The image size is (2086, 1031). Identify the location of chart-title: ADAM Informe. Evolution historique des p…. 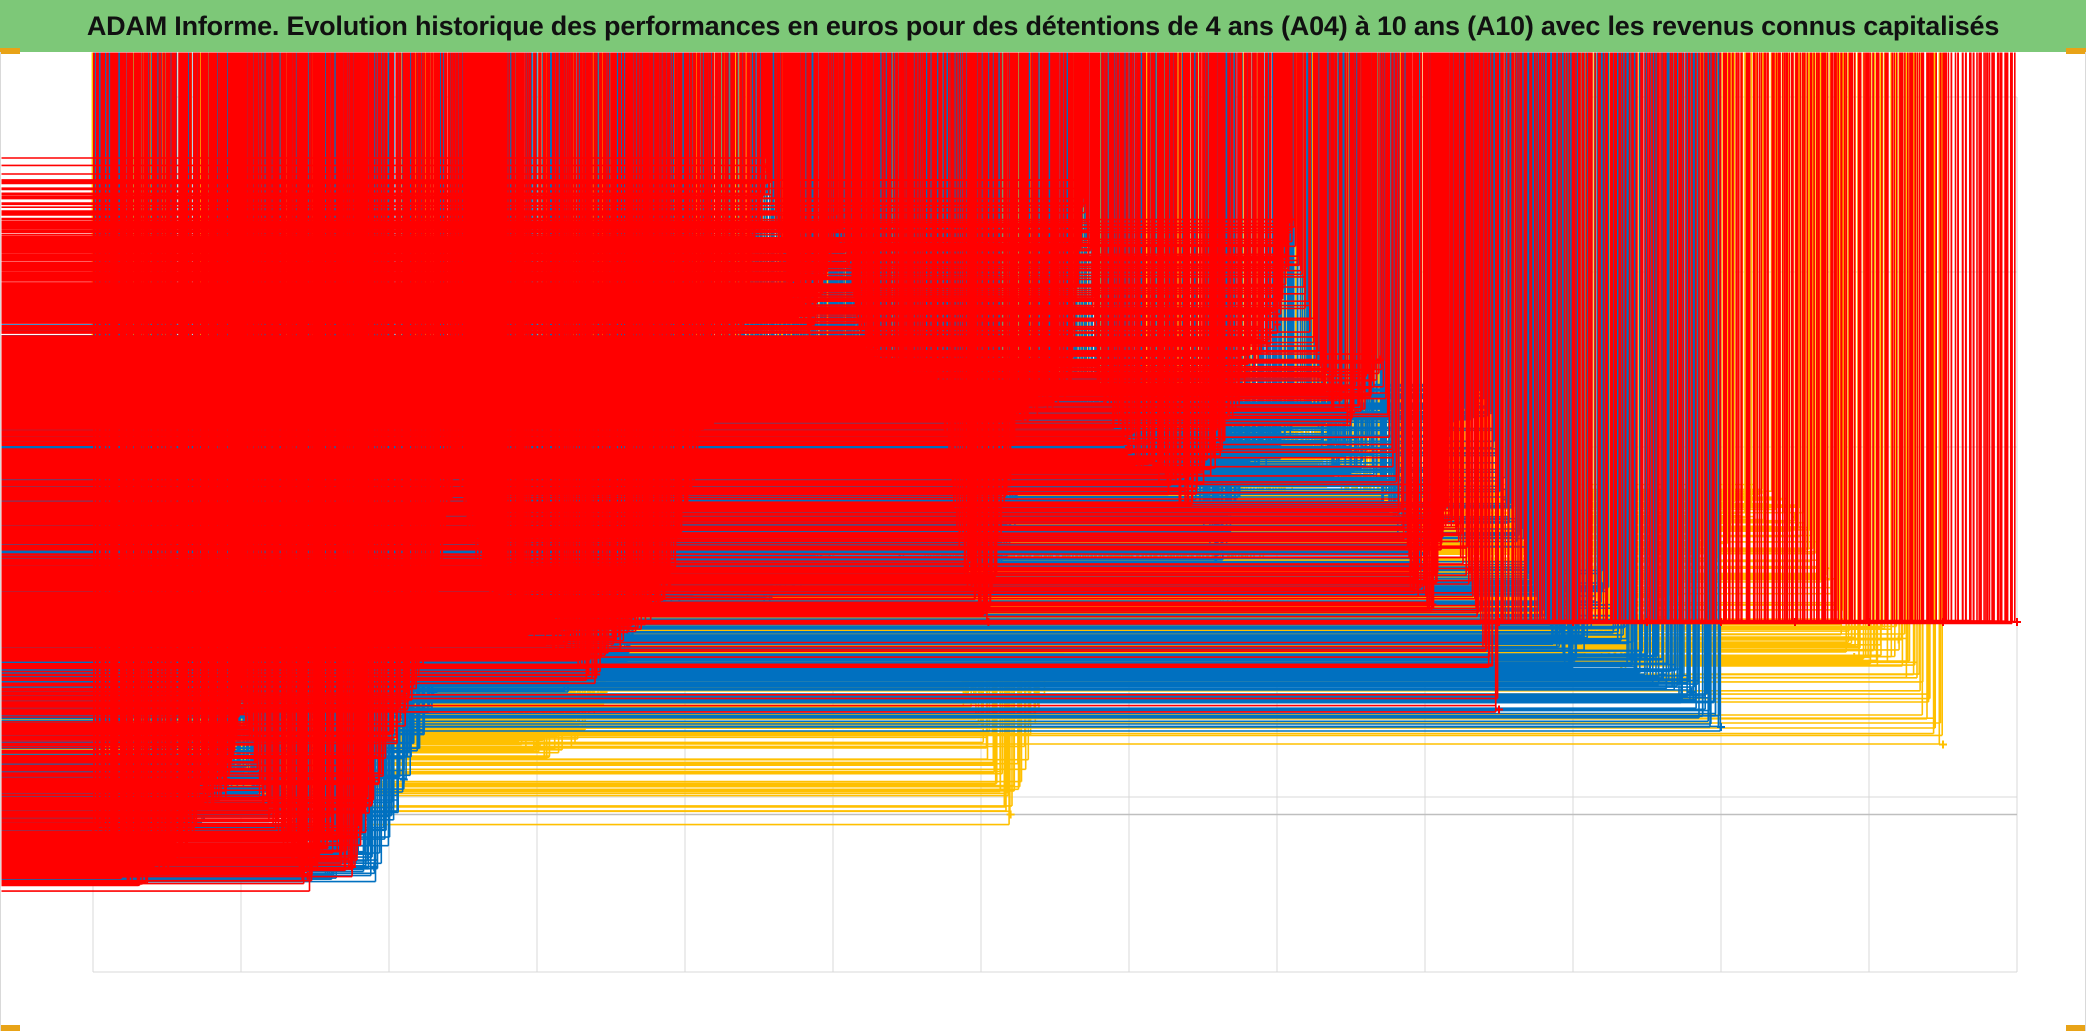
(1043, 25).